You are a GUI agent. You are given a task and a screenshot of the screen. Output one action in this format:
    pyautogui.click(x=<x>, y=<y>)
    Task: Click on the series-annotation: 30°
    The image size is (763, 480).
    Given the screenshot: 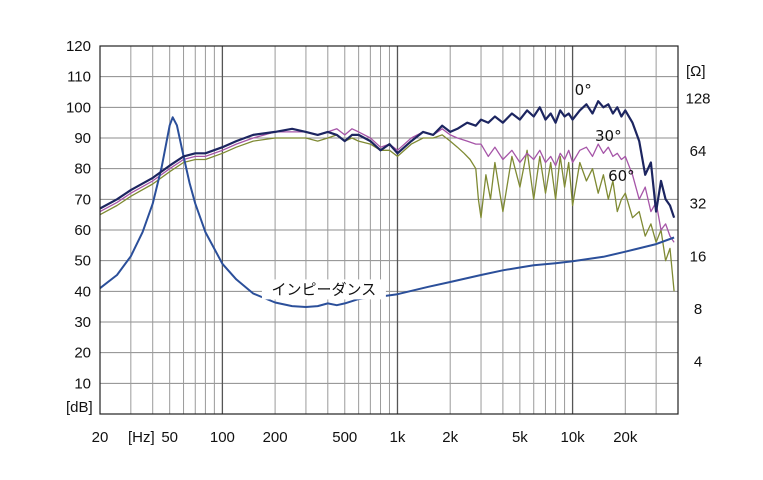 What is the action you would take?
    pyautogui.click(x=608, y=136)
    